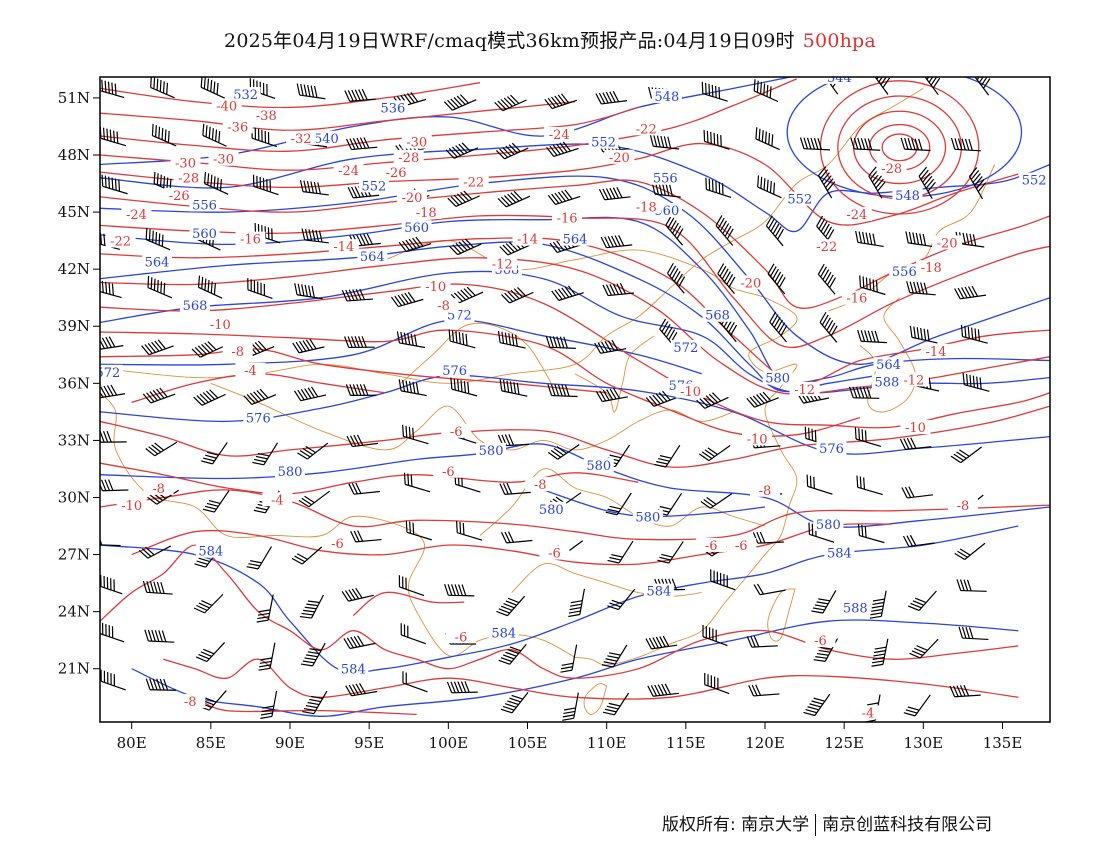  I want to click on temperature-contour-label: -20, so click(619, 158).